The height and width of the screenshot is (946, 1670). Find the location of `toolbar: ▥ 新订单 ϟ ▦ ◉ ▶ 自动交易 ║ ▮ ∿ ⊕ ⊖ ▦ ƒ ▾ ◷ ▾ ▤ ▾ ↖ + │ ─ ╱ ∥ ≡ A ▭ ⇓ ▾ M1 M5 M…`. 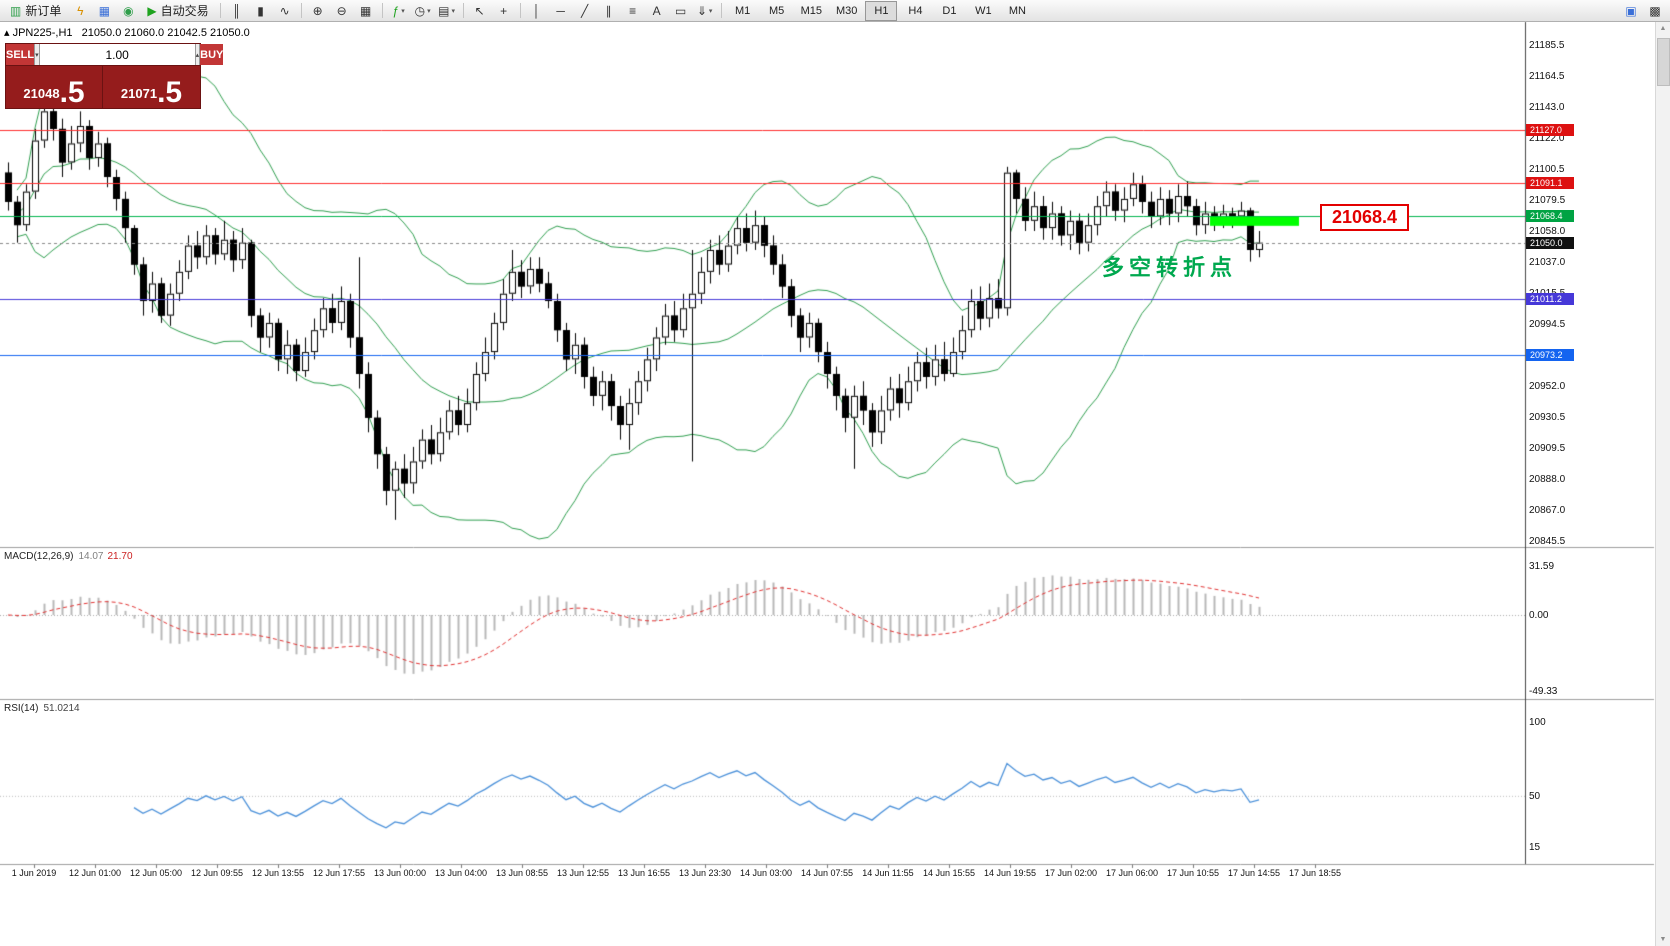

toolbar: ▥ 新订单 ϟ ▦ ◉ ▶ 自动交易 ║ ▮ ∿ ⊕ ⊖ ▦ ƒ ▾ ◷ ▾ ▤ ▾ ↖ + │ ─ ╱ ∥ ≡ A ▭ ⇓ ▾ M1 M5 M… is located at coordinates (835, 11).